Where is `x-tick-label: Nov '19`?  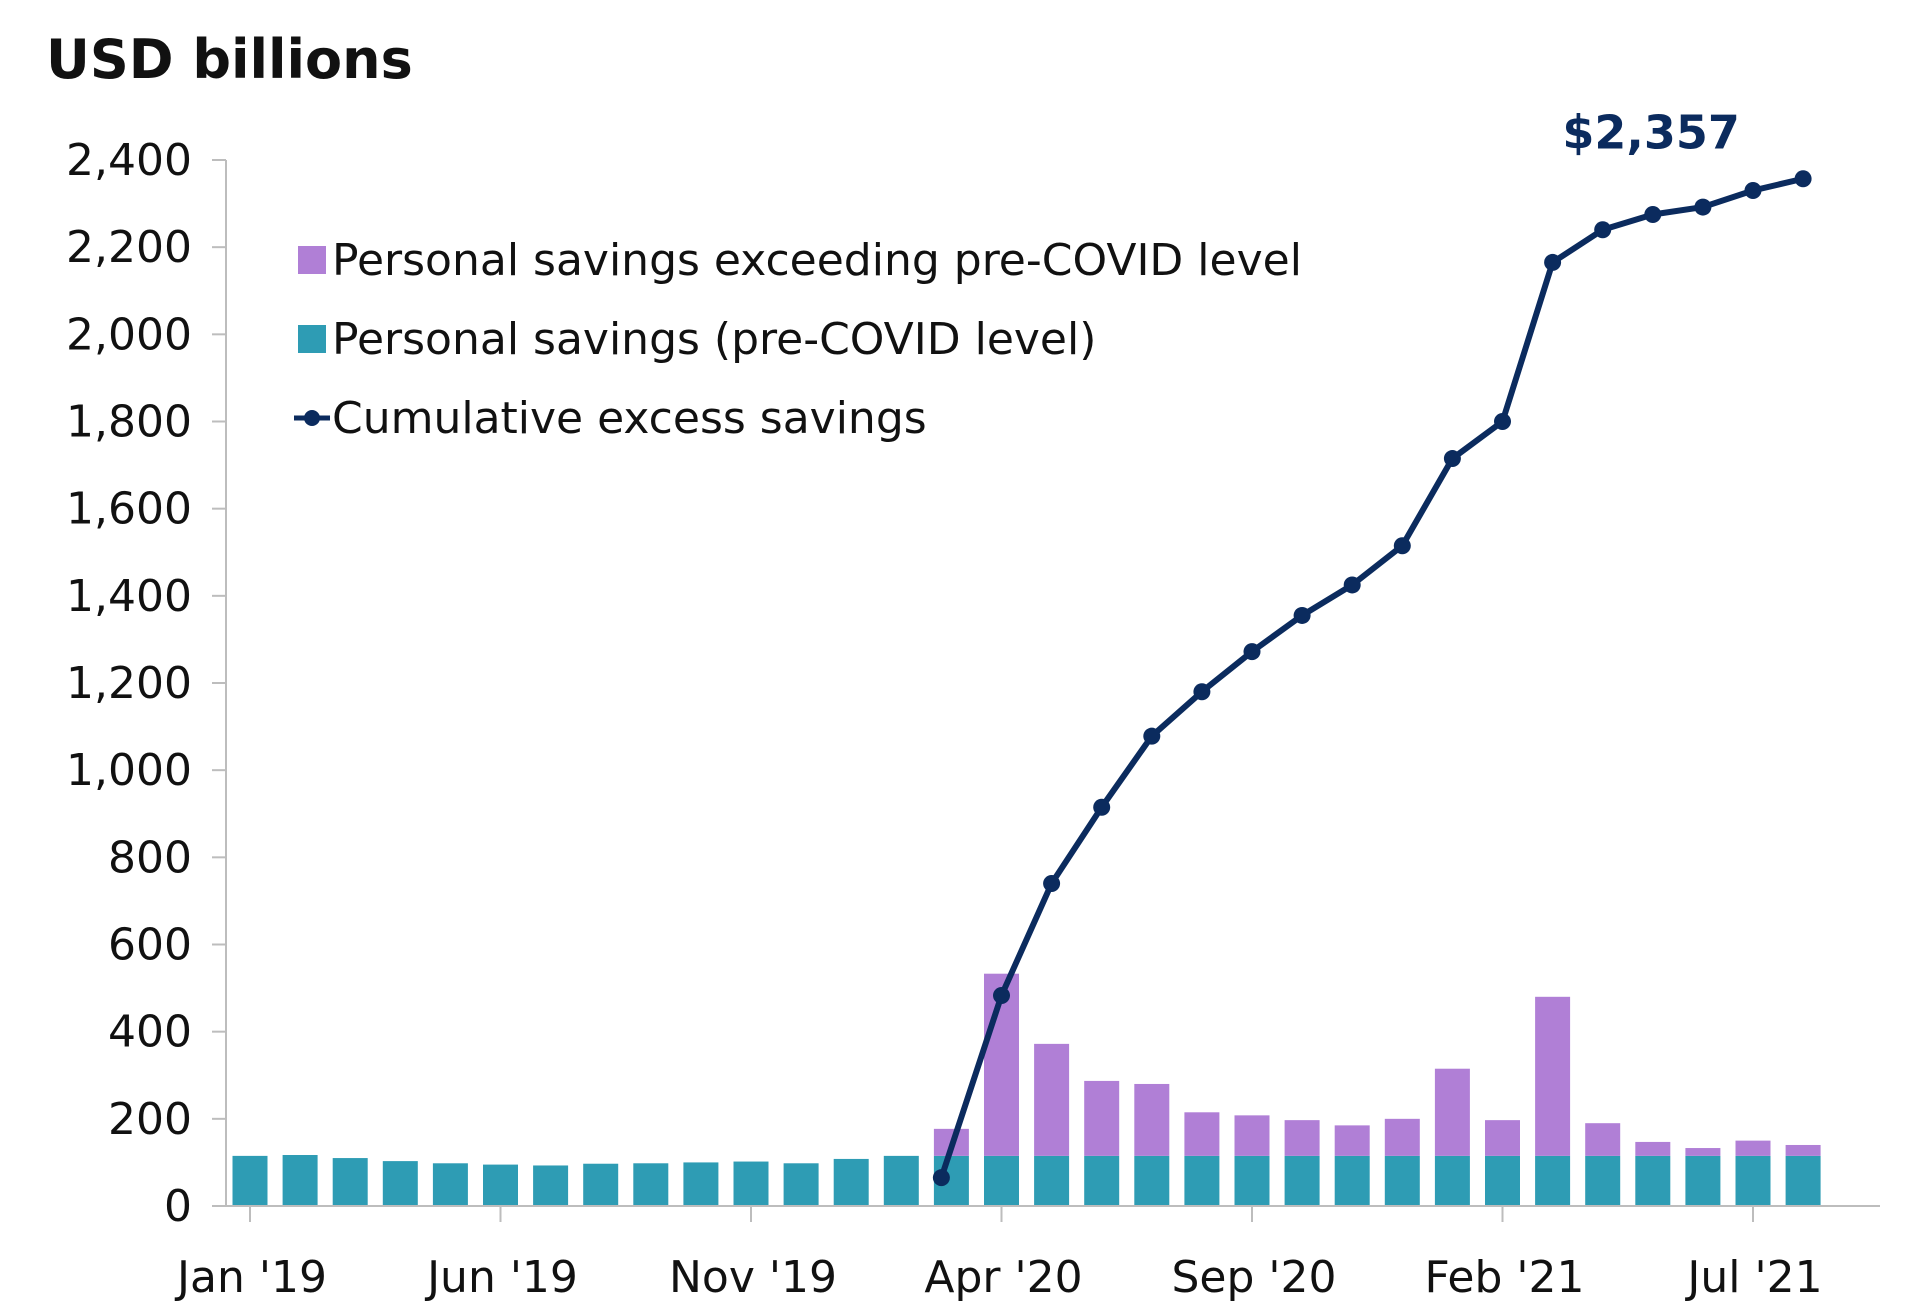
x-tick-label: Nov '19 is located at coordinates (753, 1277).